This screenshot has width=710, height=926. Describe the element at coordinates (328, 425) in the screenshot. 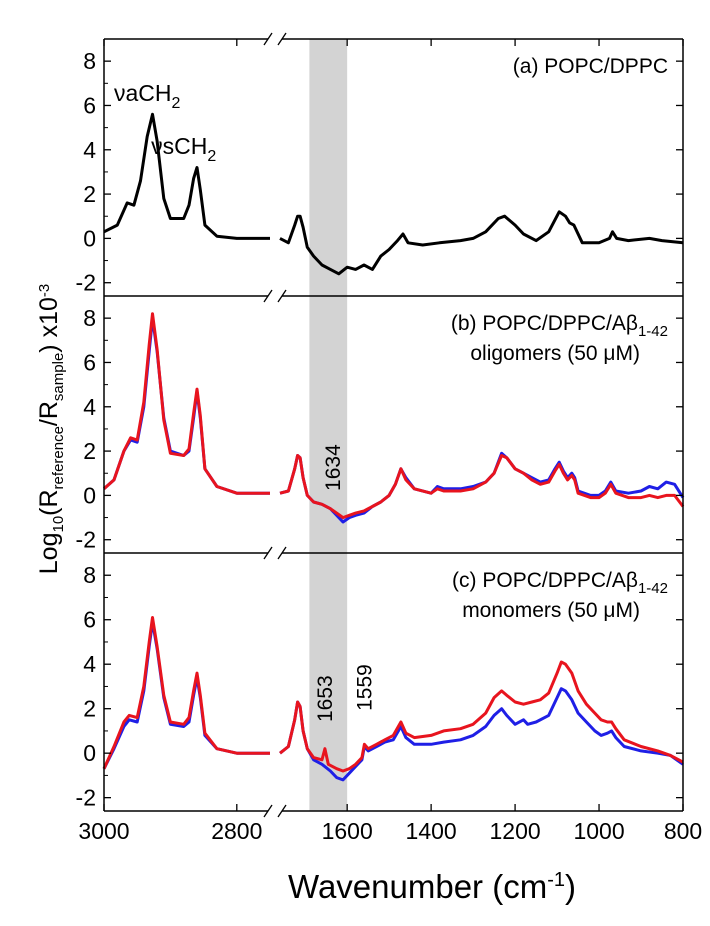

I see `highlight-band` at that location.